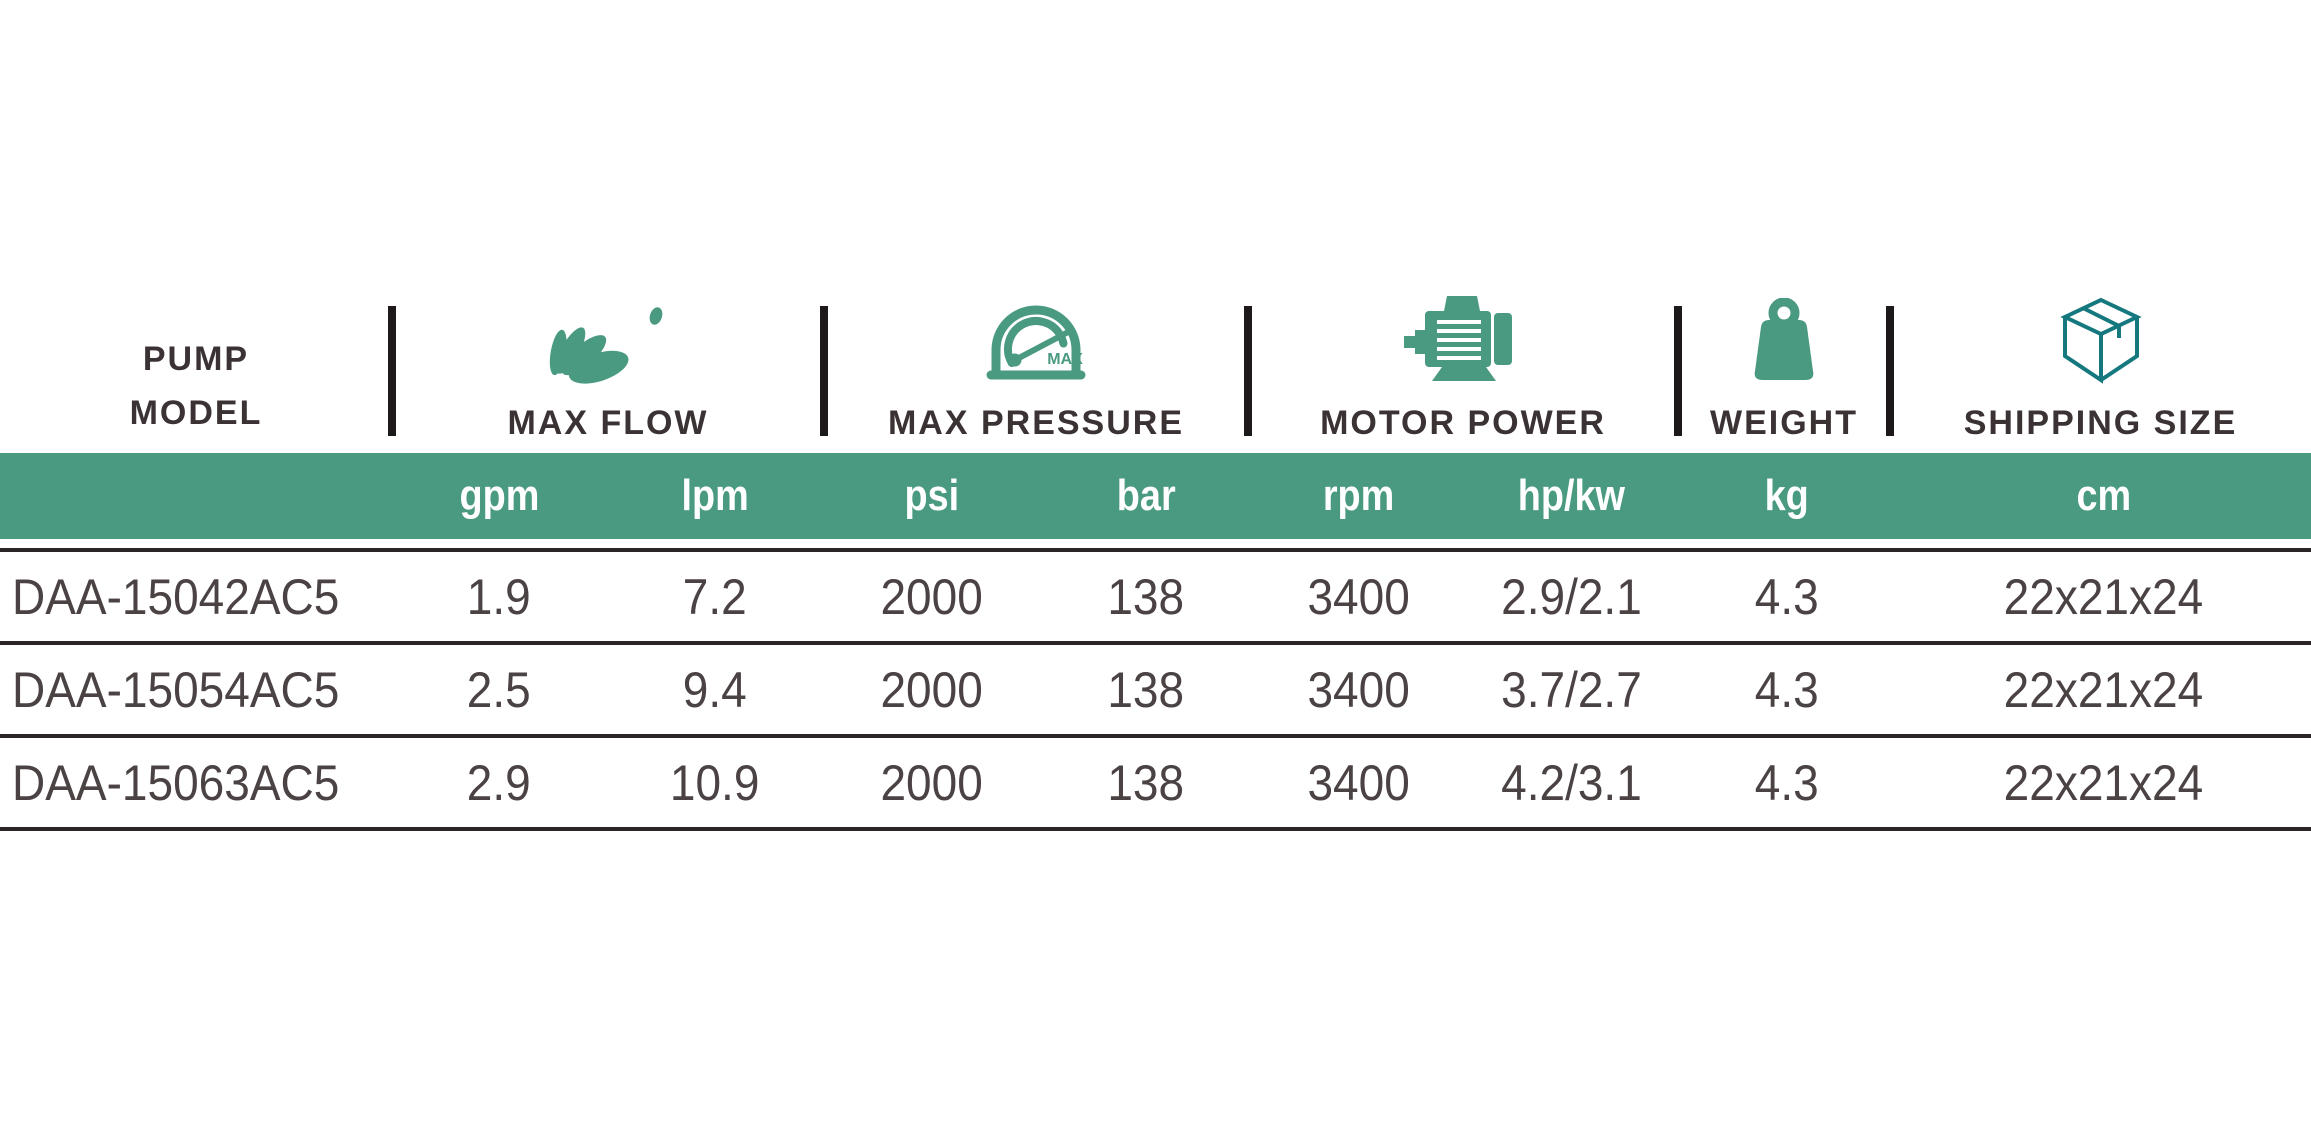 The height and width of the screenshot is (1135, 2311). Describe the element at coordinates (1359, 495) in the screenshot. I see `unit-rpm: rpm` at that location.